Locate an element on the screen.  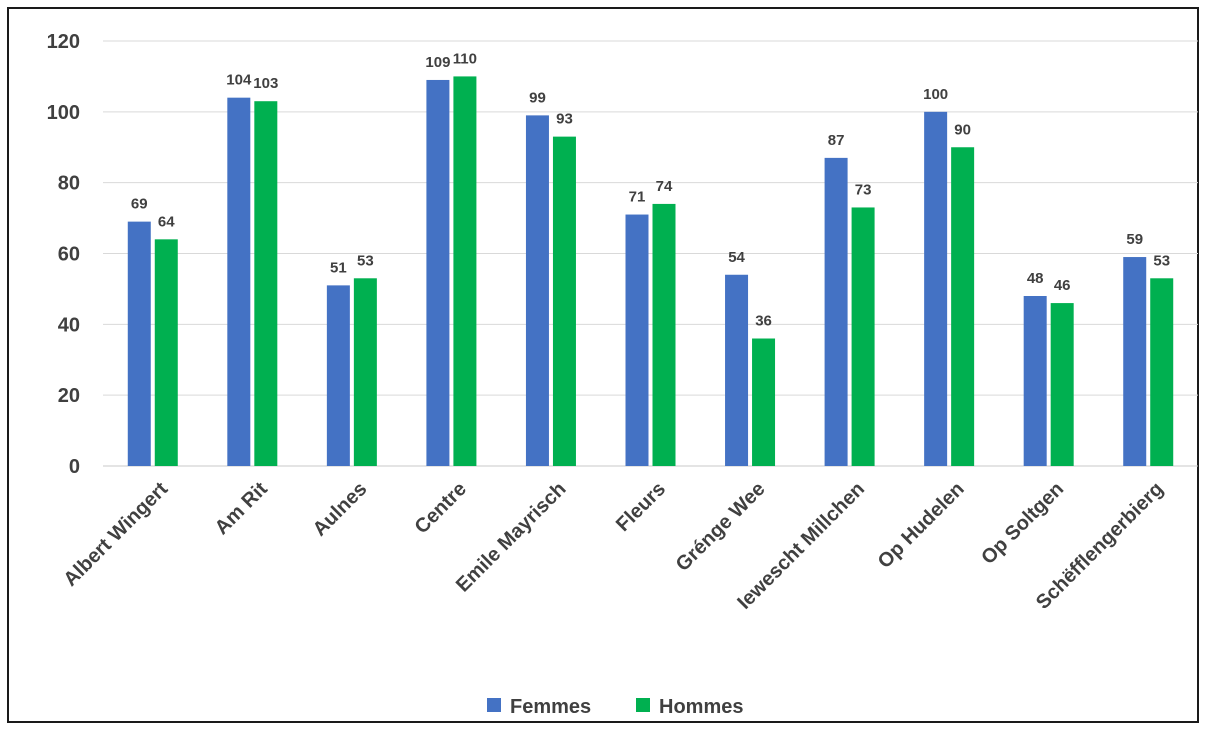
data-label: 99 is located at coordinates (537, 97).